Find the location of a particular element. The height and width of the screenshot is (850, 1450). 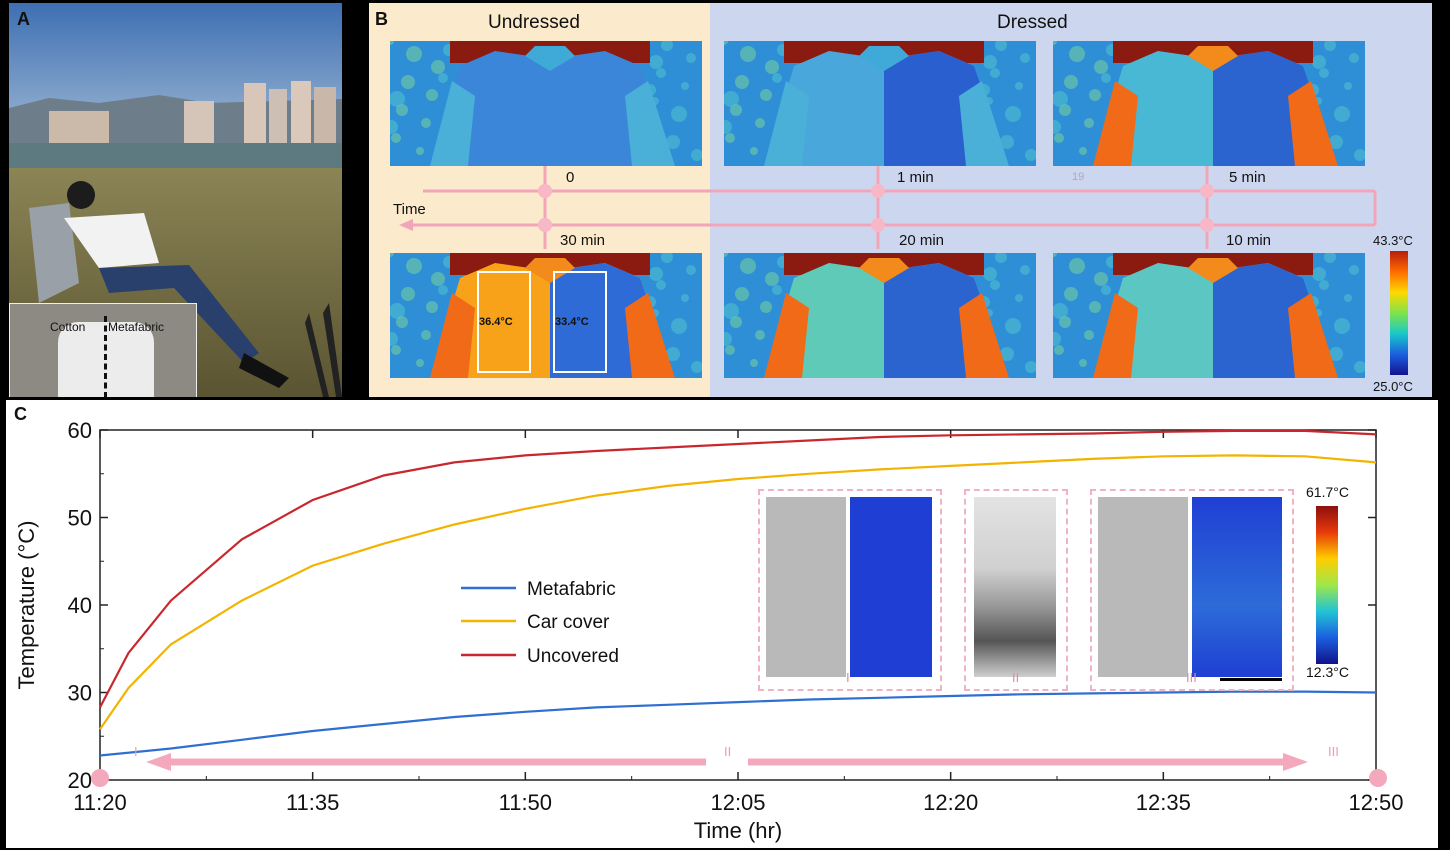

y-tick-label: 40 is located at coordinates (80, 605).